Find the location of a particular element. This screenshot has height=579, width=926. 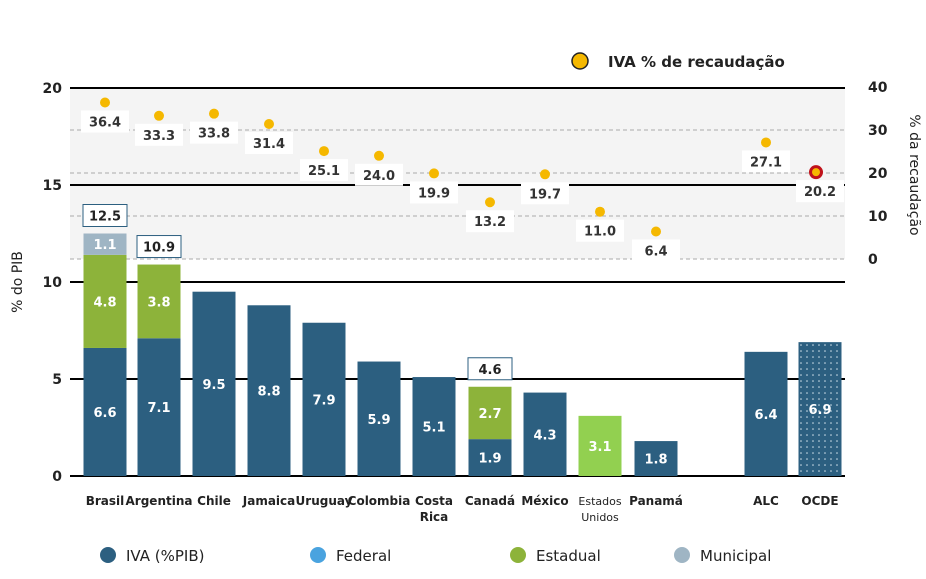

recaudacao-data-label: 19.9 is located at coordinates (434, 193).